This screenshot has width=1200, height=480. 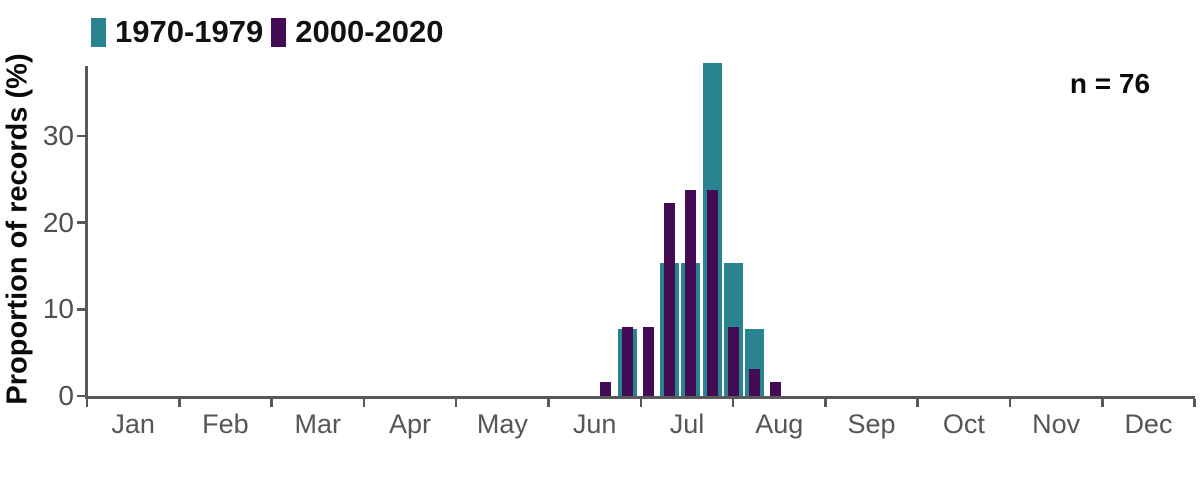 I want to click on y-tick-label: 20, so click(x=58, y=222).